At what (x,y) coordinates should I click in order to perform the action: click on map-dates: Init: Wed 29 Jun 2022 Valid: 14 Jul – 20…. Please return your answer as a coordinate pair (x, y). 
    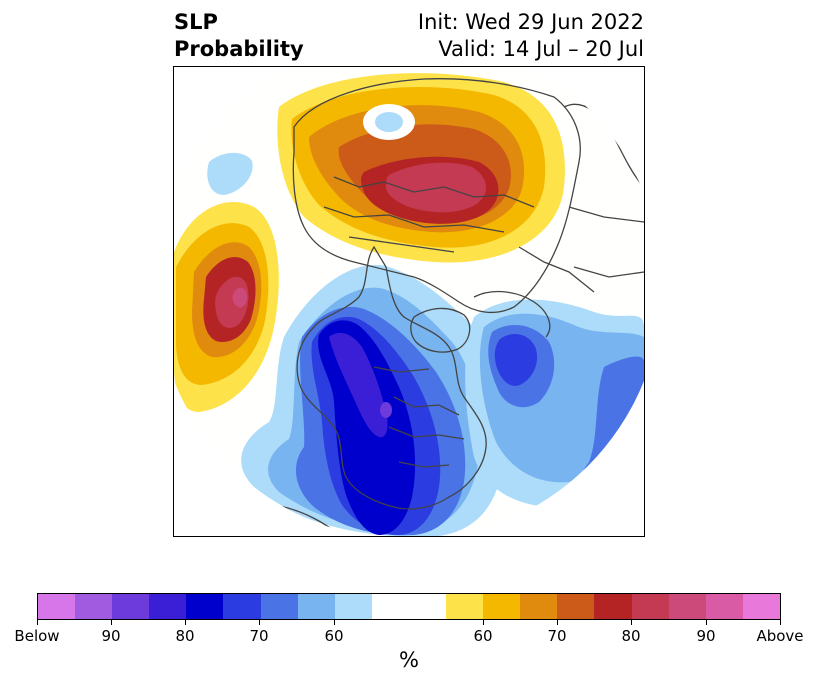
    Looking at the image, I should click on (531, 36).